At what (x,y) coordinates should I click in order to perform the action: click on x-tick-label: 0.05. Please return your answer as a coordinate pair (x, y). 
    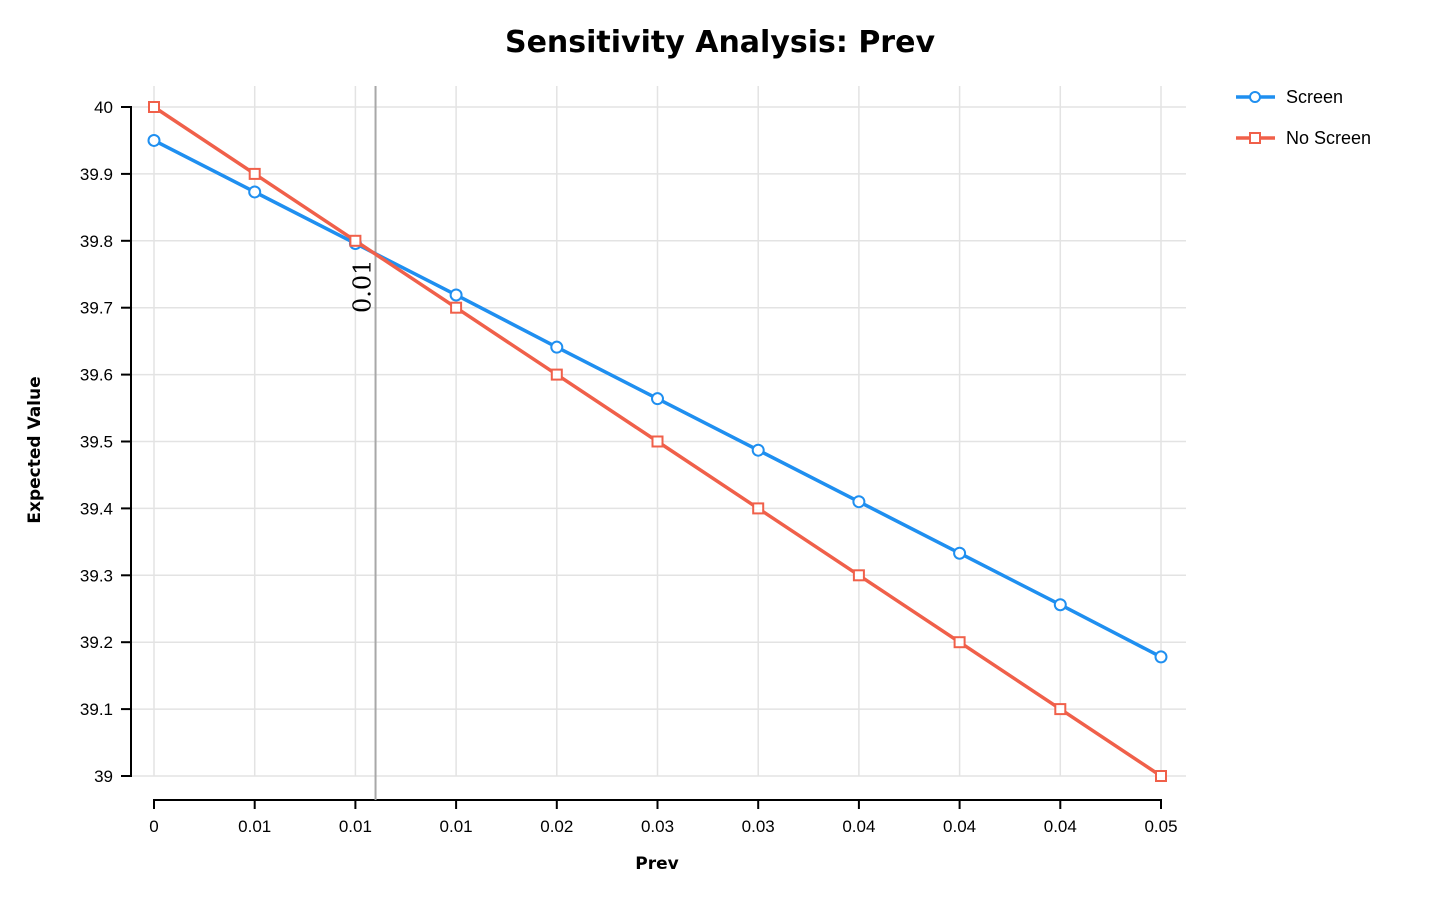
    Looking at the image, I should click on (1160, 826).